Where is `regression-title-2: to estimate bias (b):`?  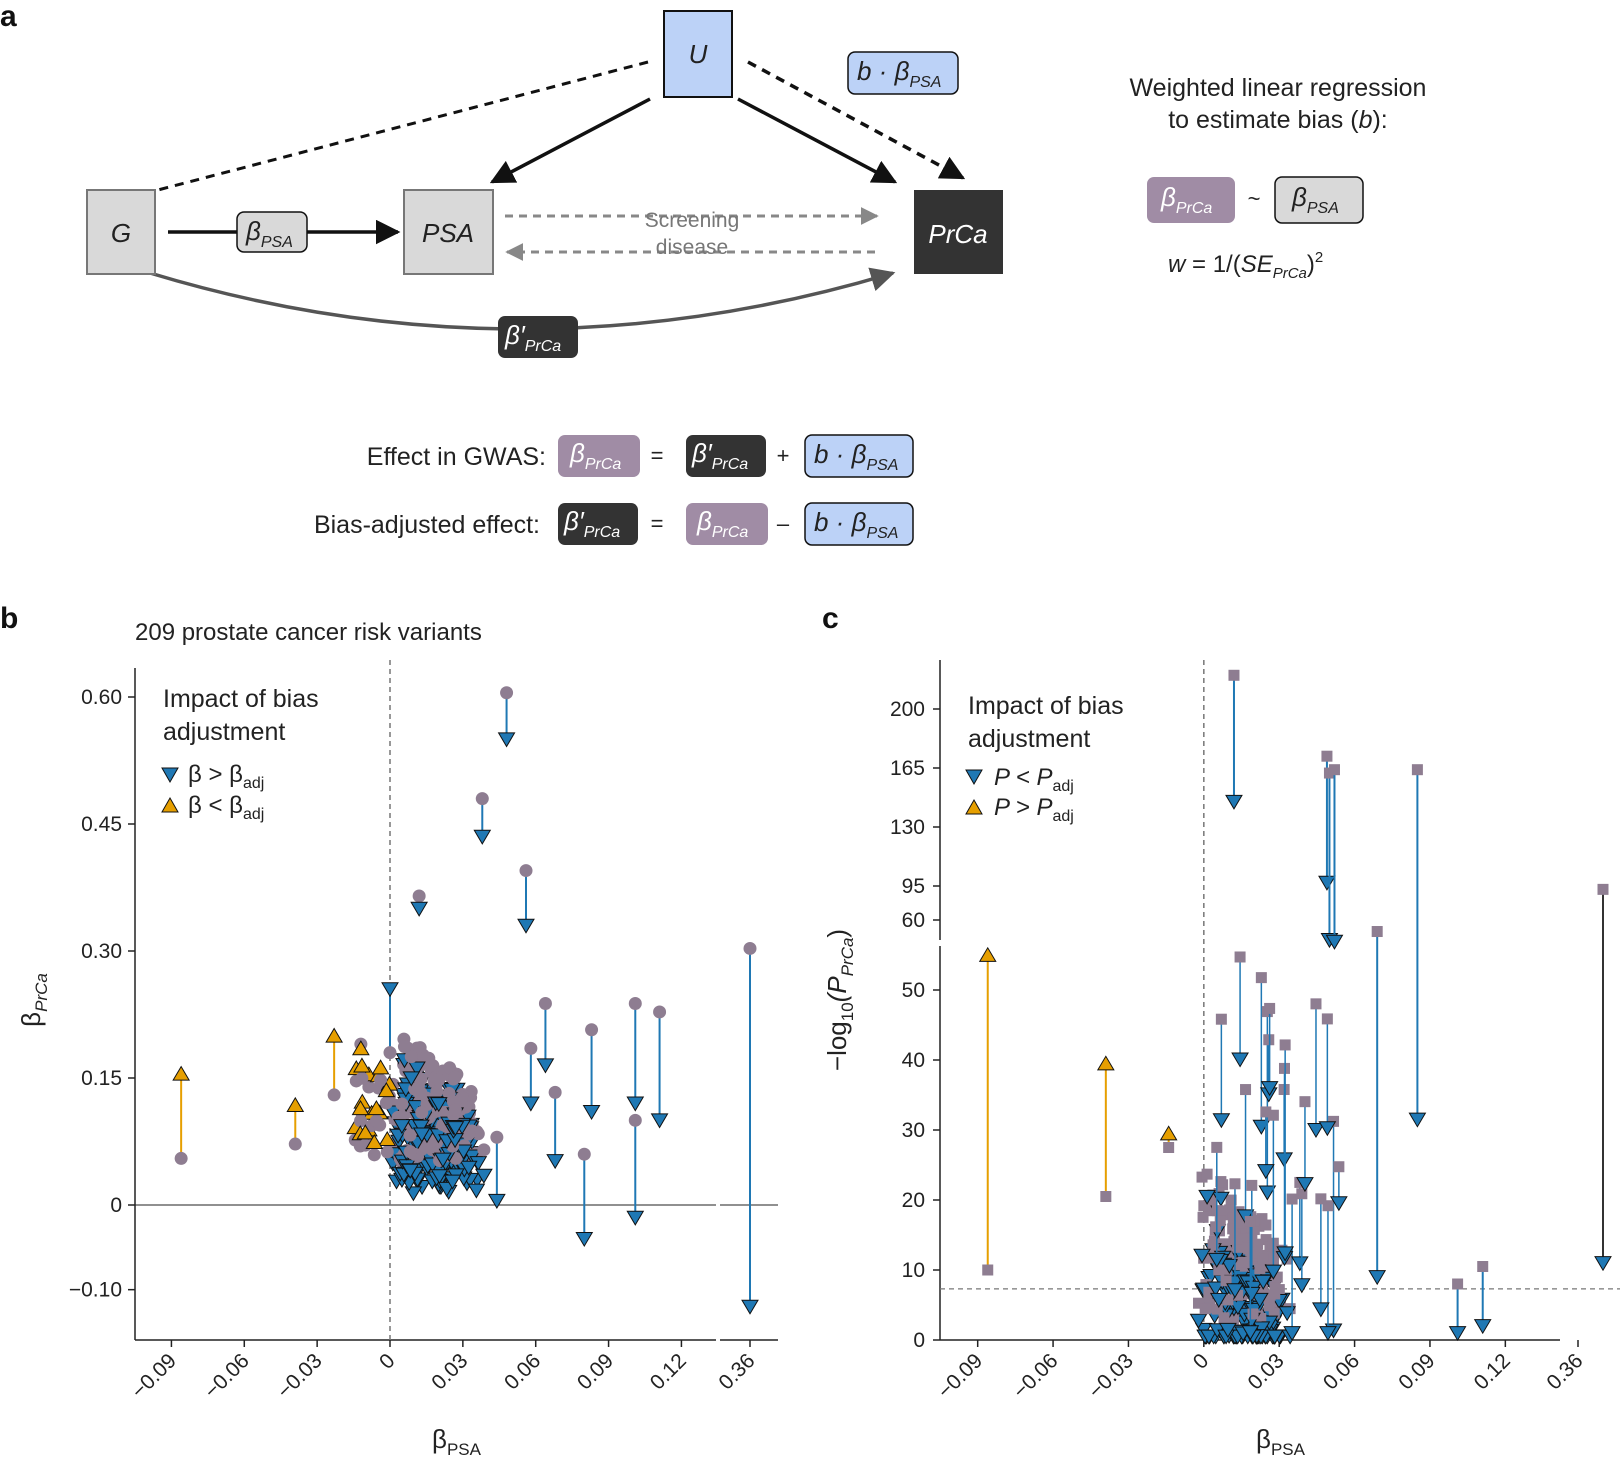 regression-title-2: to estimate bias (b): is located at coordinates (1278, 120).